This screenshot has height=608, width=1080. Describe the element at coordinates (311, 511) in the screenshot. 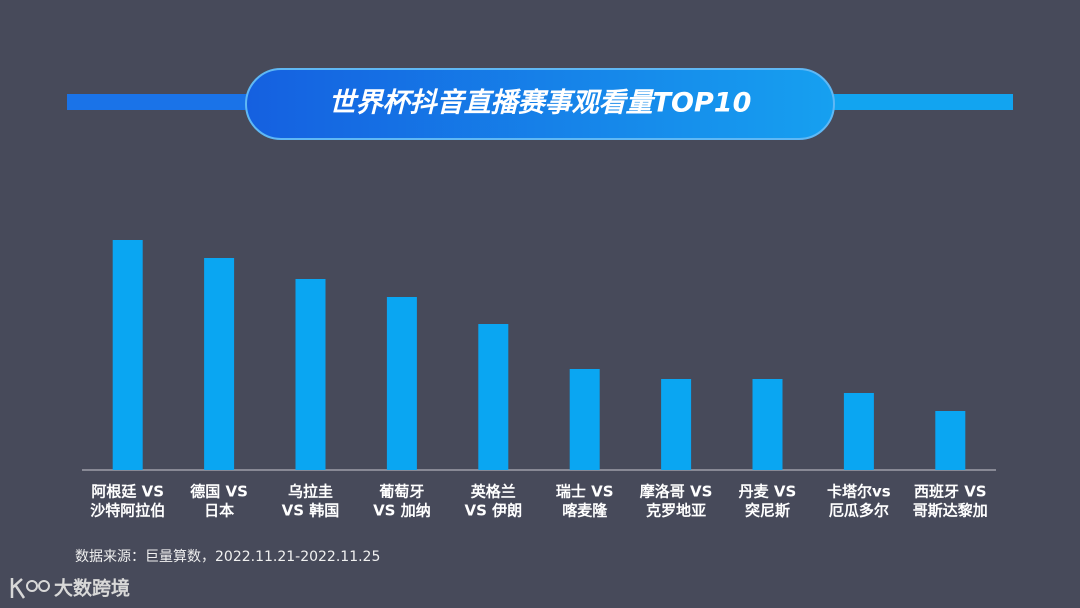

I see `x-tick-label: VS 韩国` at that location.